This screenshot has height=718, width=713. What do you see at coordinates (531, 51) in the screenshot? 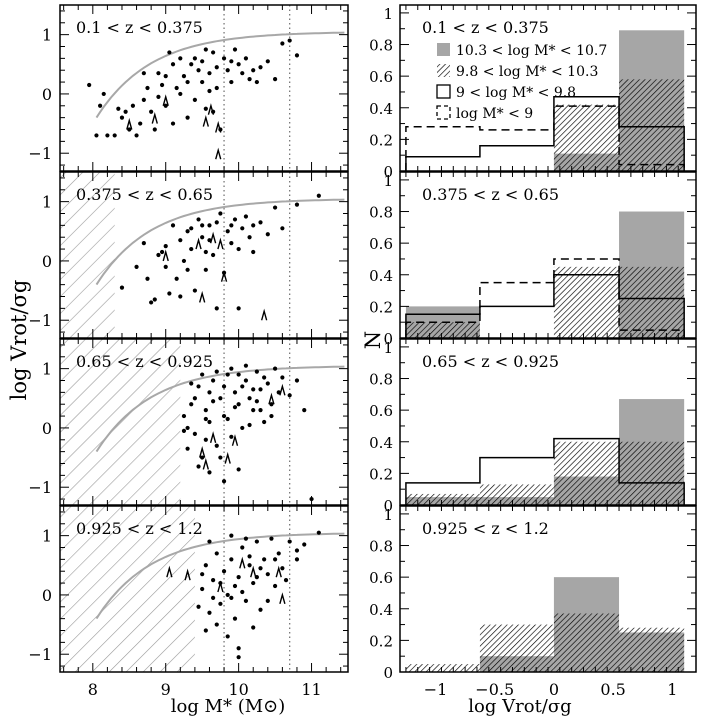
I see `legend-entry-filled: 10.3 < log M* < 10.7` at bounding box center [531, 51].